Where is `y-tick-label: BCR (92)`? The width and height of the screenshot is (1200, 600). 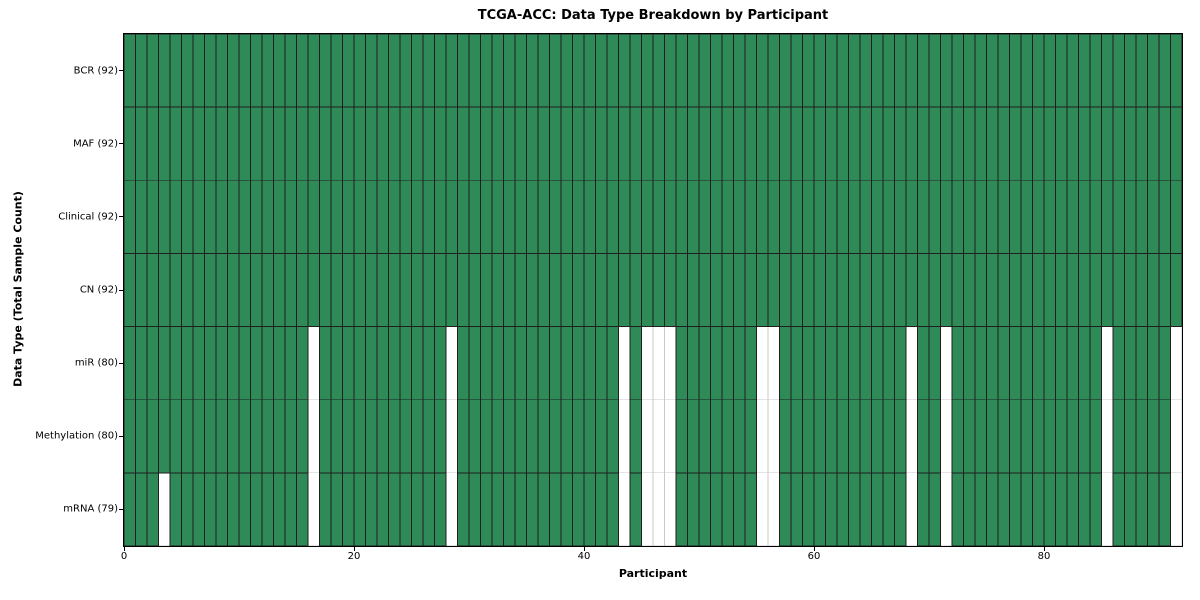 y-tick-label: BCR (92) is located at coordinates (95, 71).